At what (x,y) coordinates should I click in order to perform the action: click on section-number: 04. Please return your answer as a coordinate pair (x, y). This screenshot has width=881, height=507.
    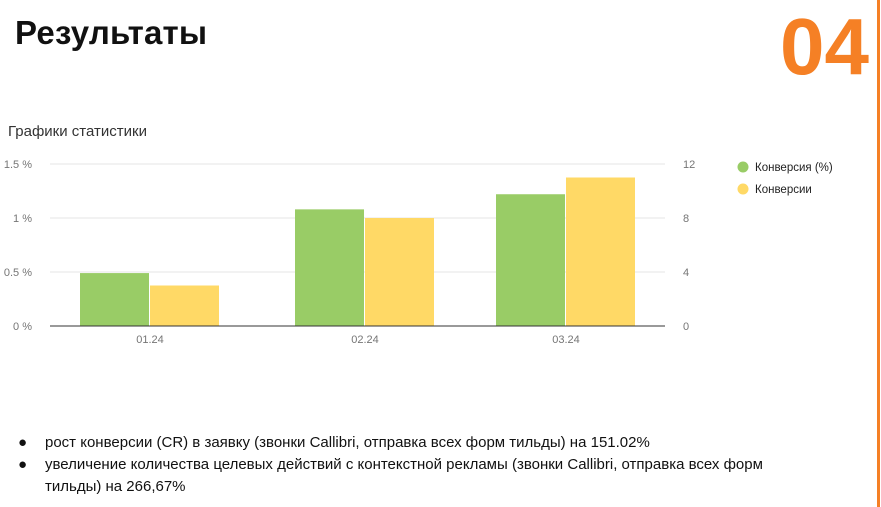
    Looking at the image, I should click on (824, 46).